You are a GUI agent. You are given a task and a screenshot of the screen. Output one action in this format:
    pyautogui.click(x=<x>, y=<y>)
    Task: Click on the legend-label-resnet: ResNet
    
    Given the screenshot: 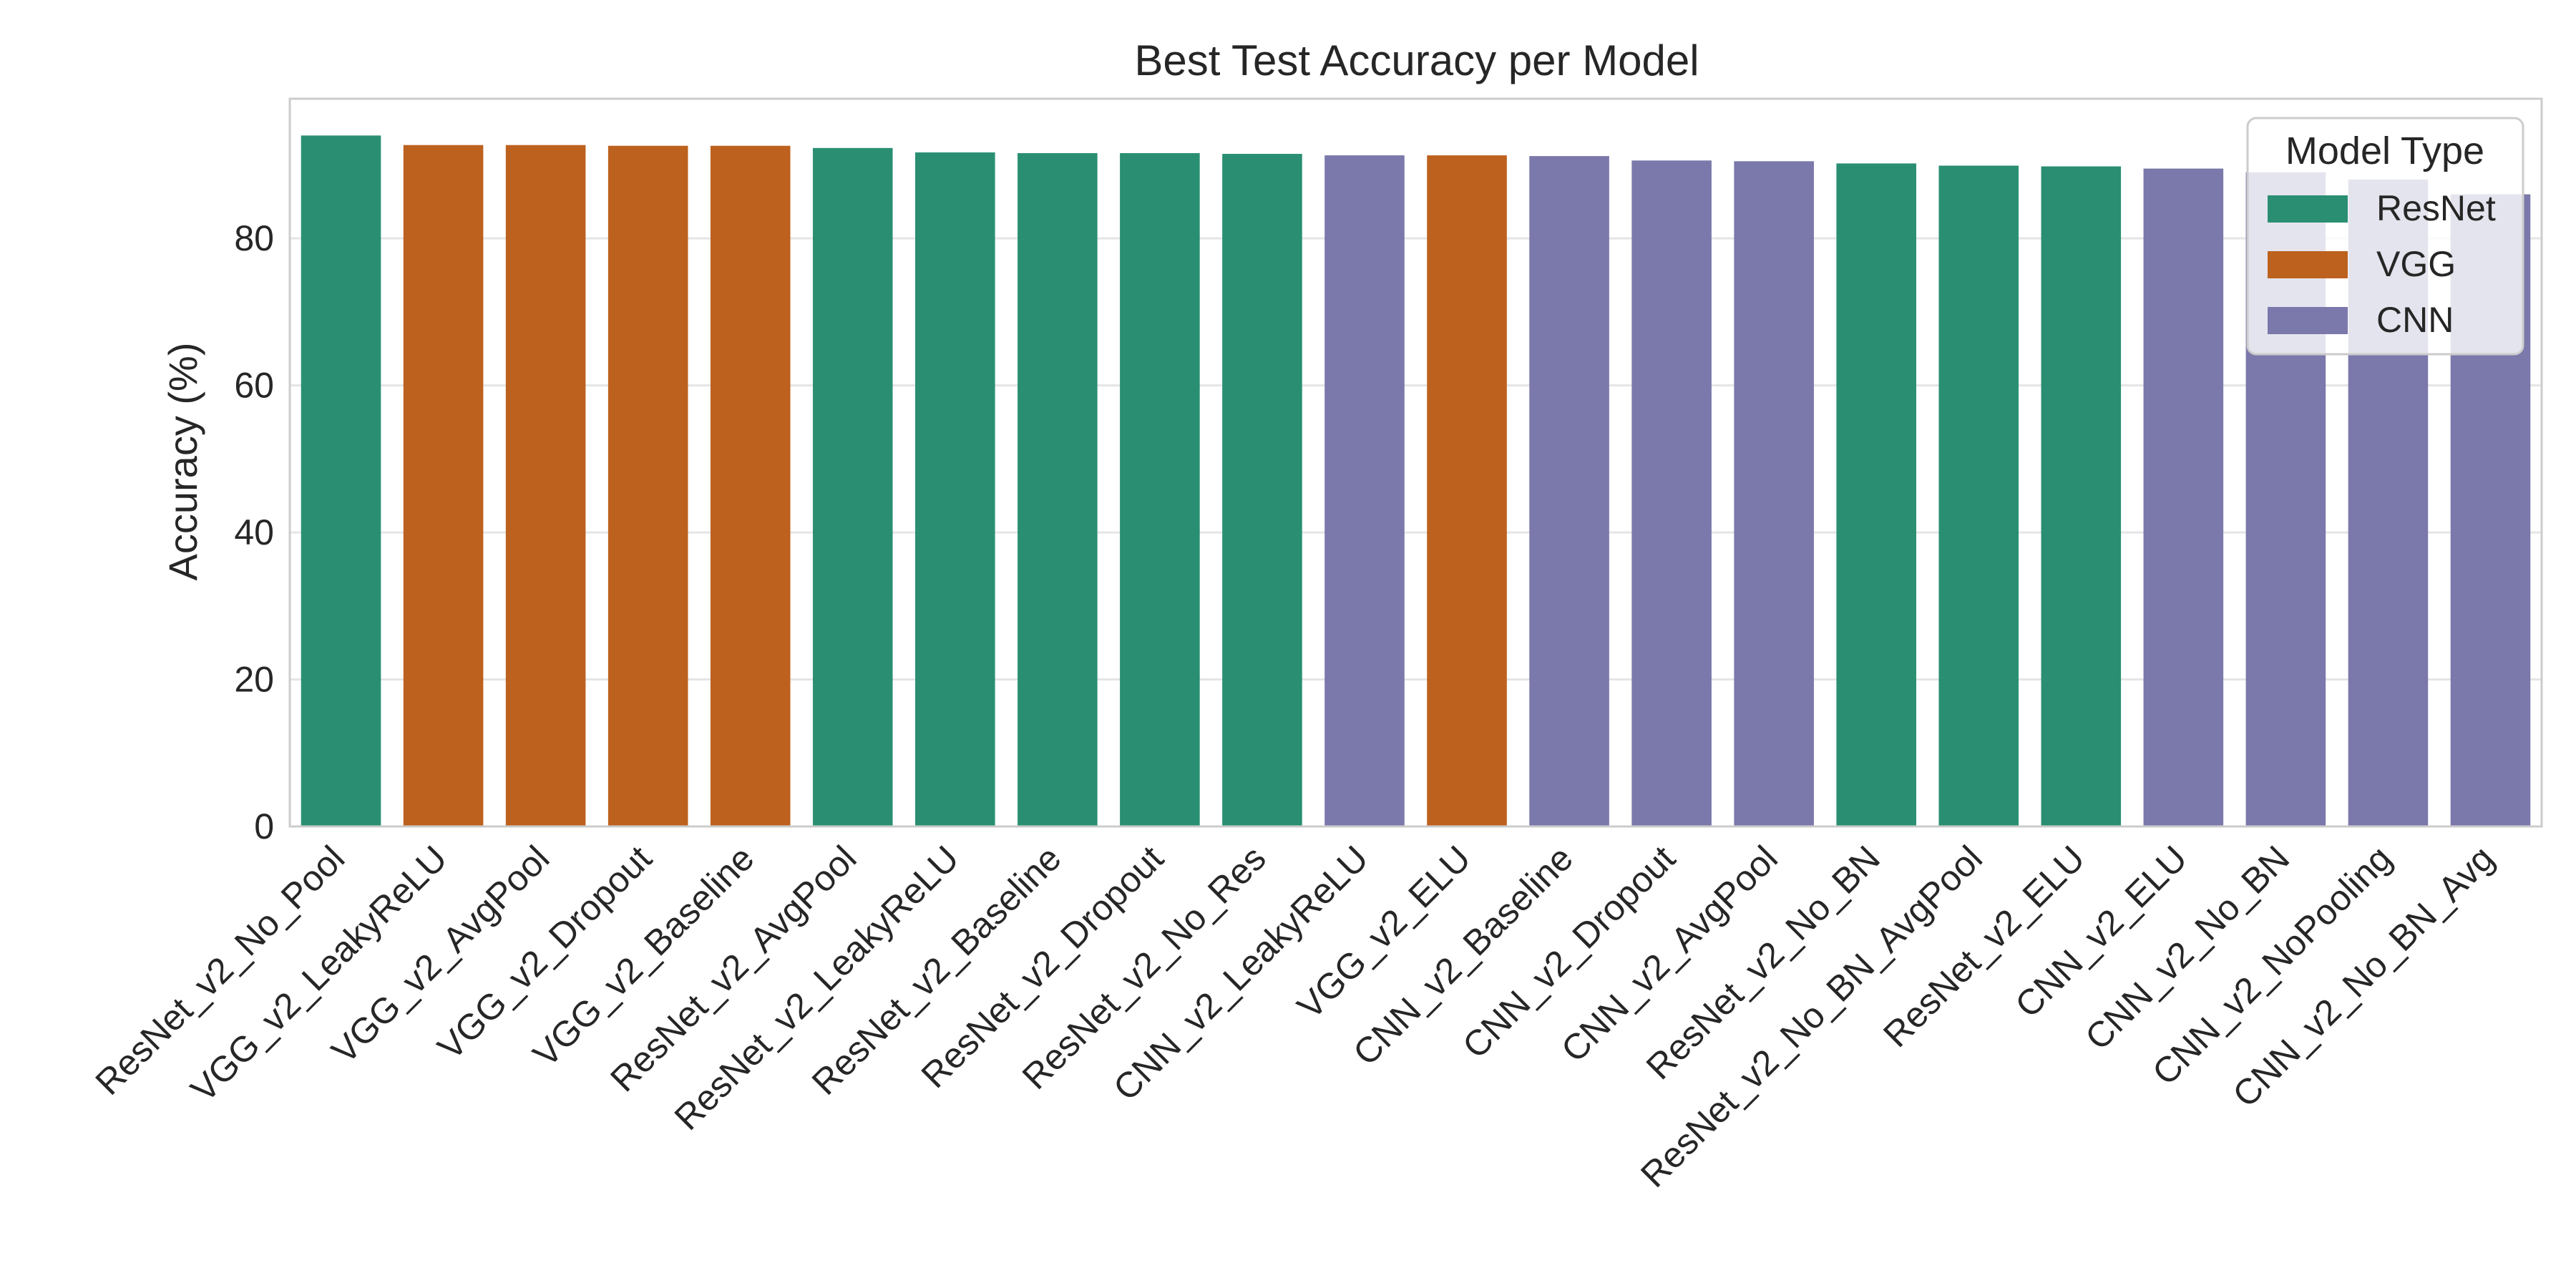 What is the action you would take?
    pyautogui.click(x=2436, y=208)
    